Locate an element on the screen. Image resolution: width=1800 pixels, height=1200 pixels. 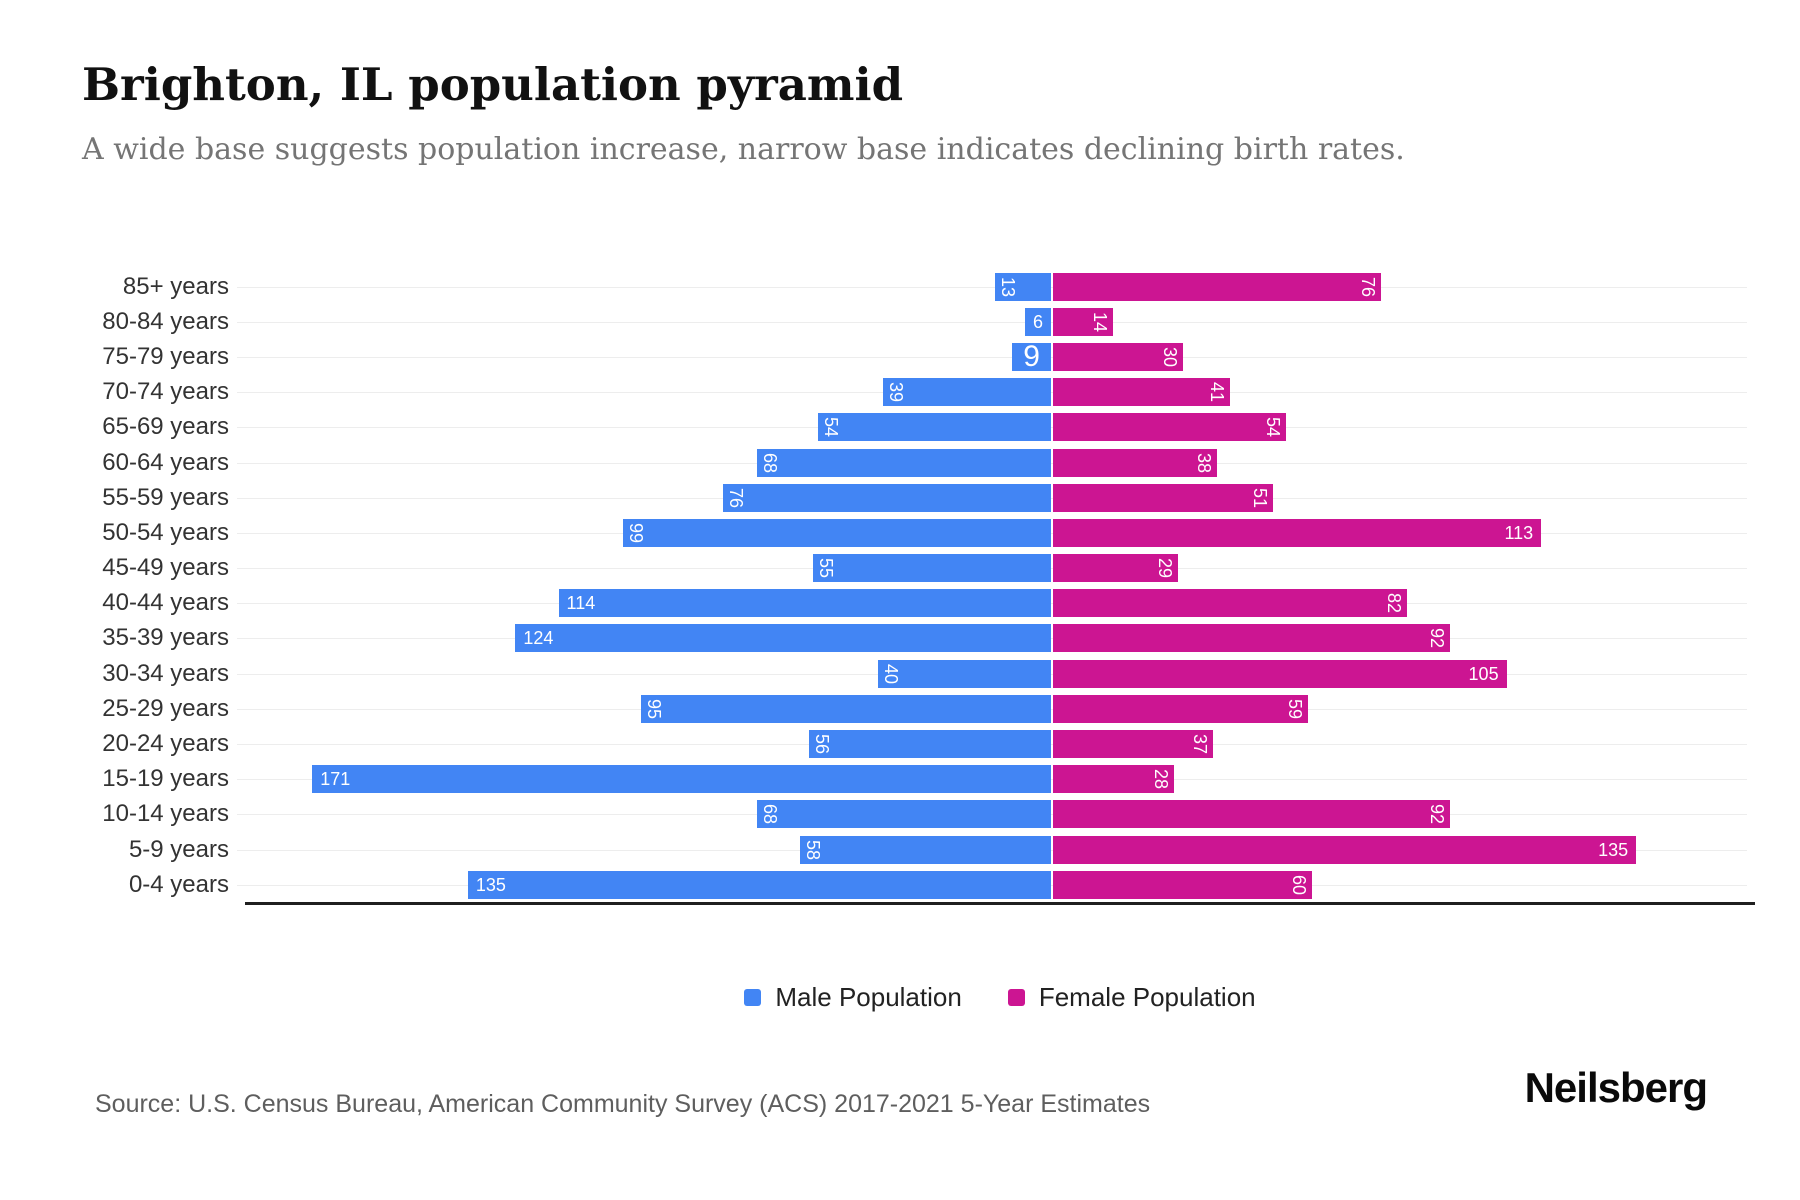
legend-item-female: Female Population is located at coordinates (1131, 997).